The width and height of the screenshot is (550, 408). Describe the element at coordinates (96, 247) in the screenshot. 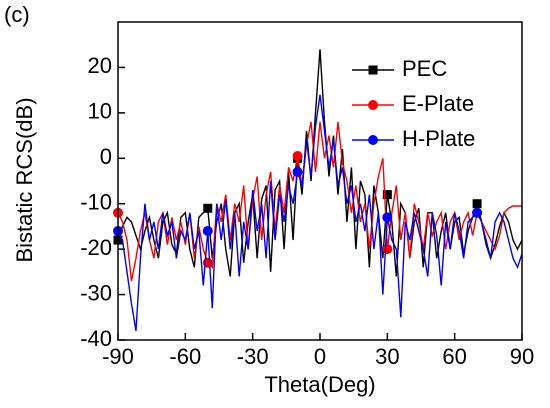

I see `y-tick-label: -20` at that location.